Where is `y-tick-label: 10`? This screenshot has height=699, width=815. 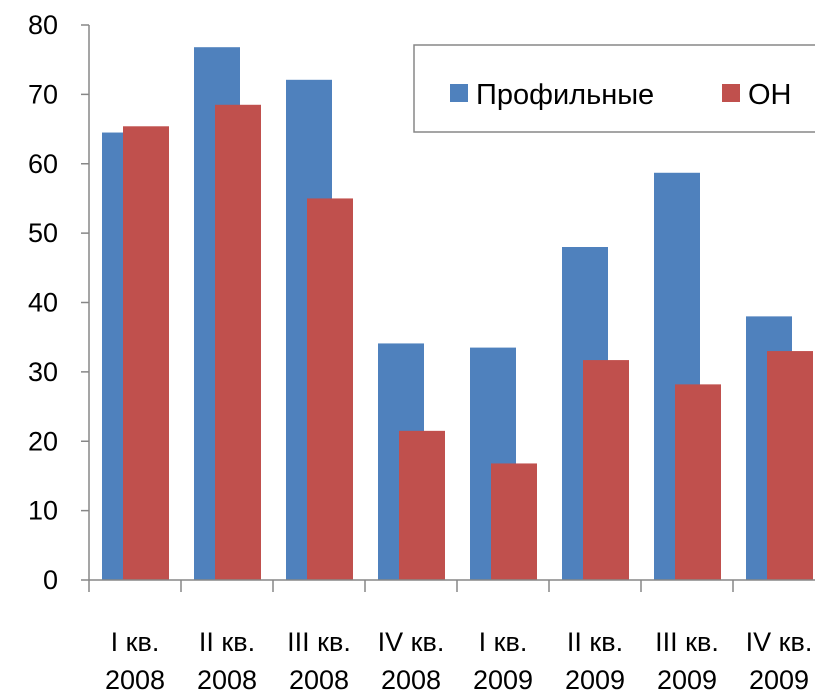
y-tick-label: 10 is located at coordinates (43, 511).